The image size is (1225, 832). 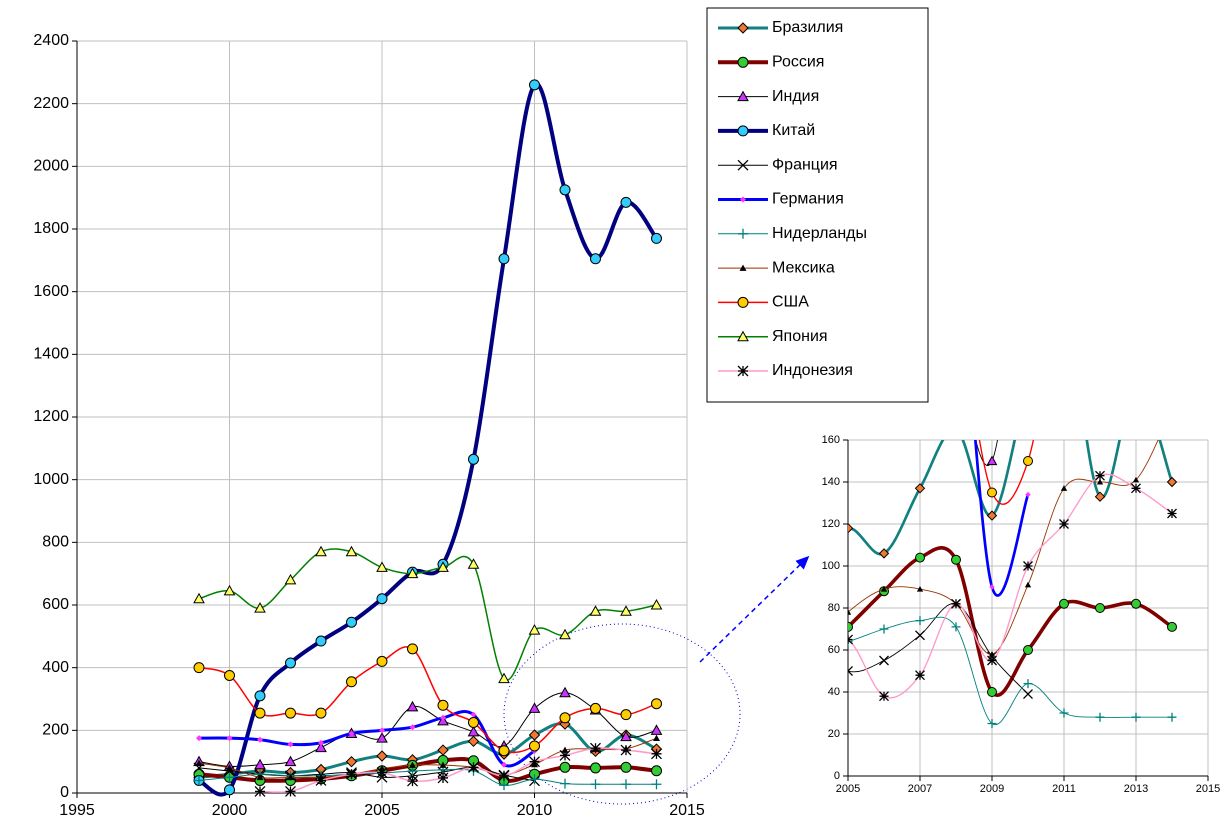 I want to click on y-tick-label: 1600, so click(x=51, y=291).